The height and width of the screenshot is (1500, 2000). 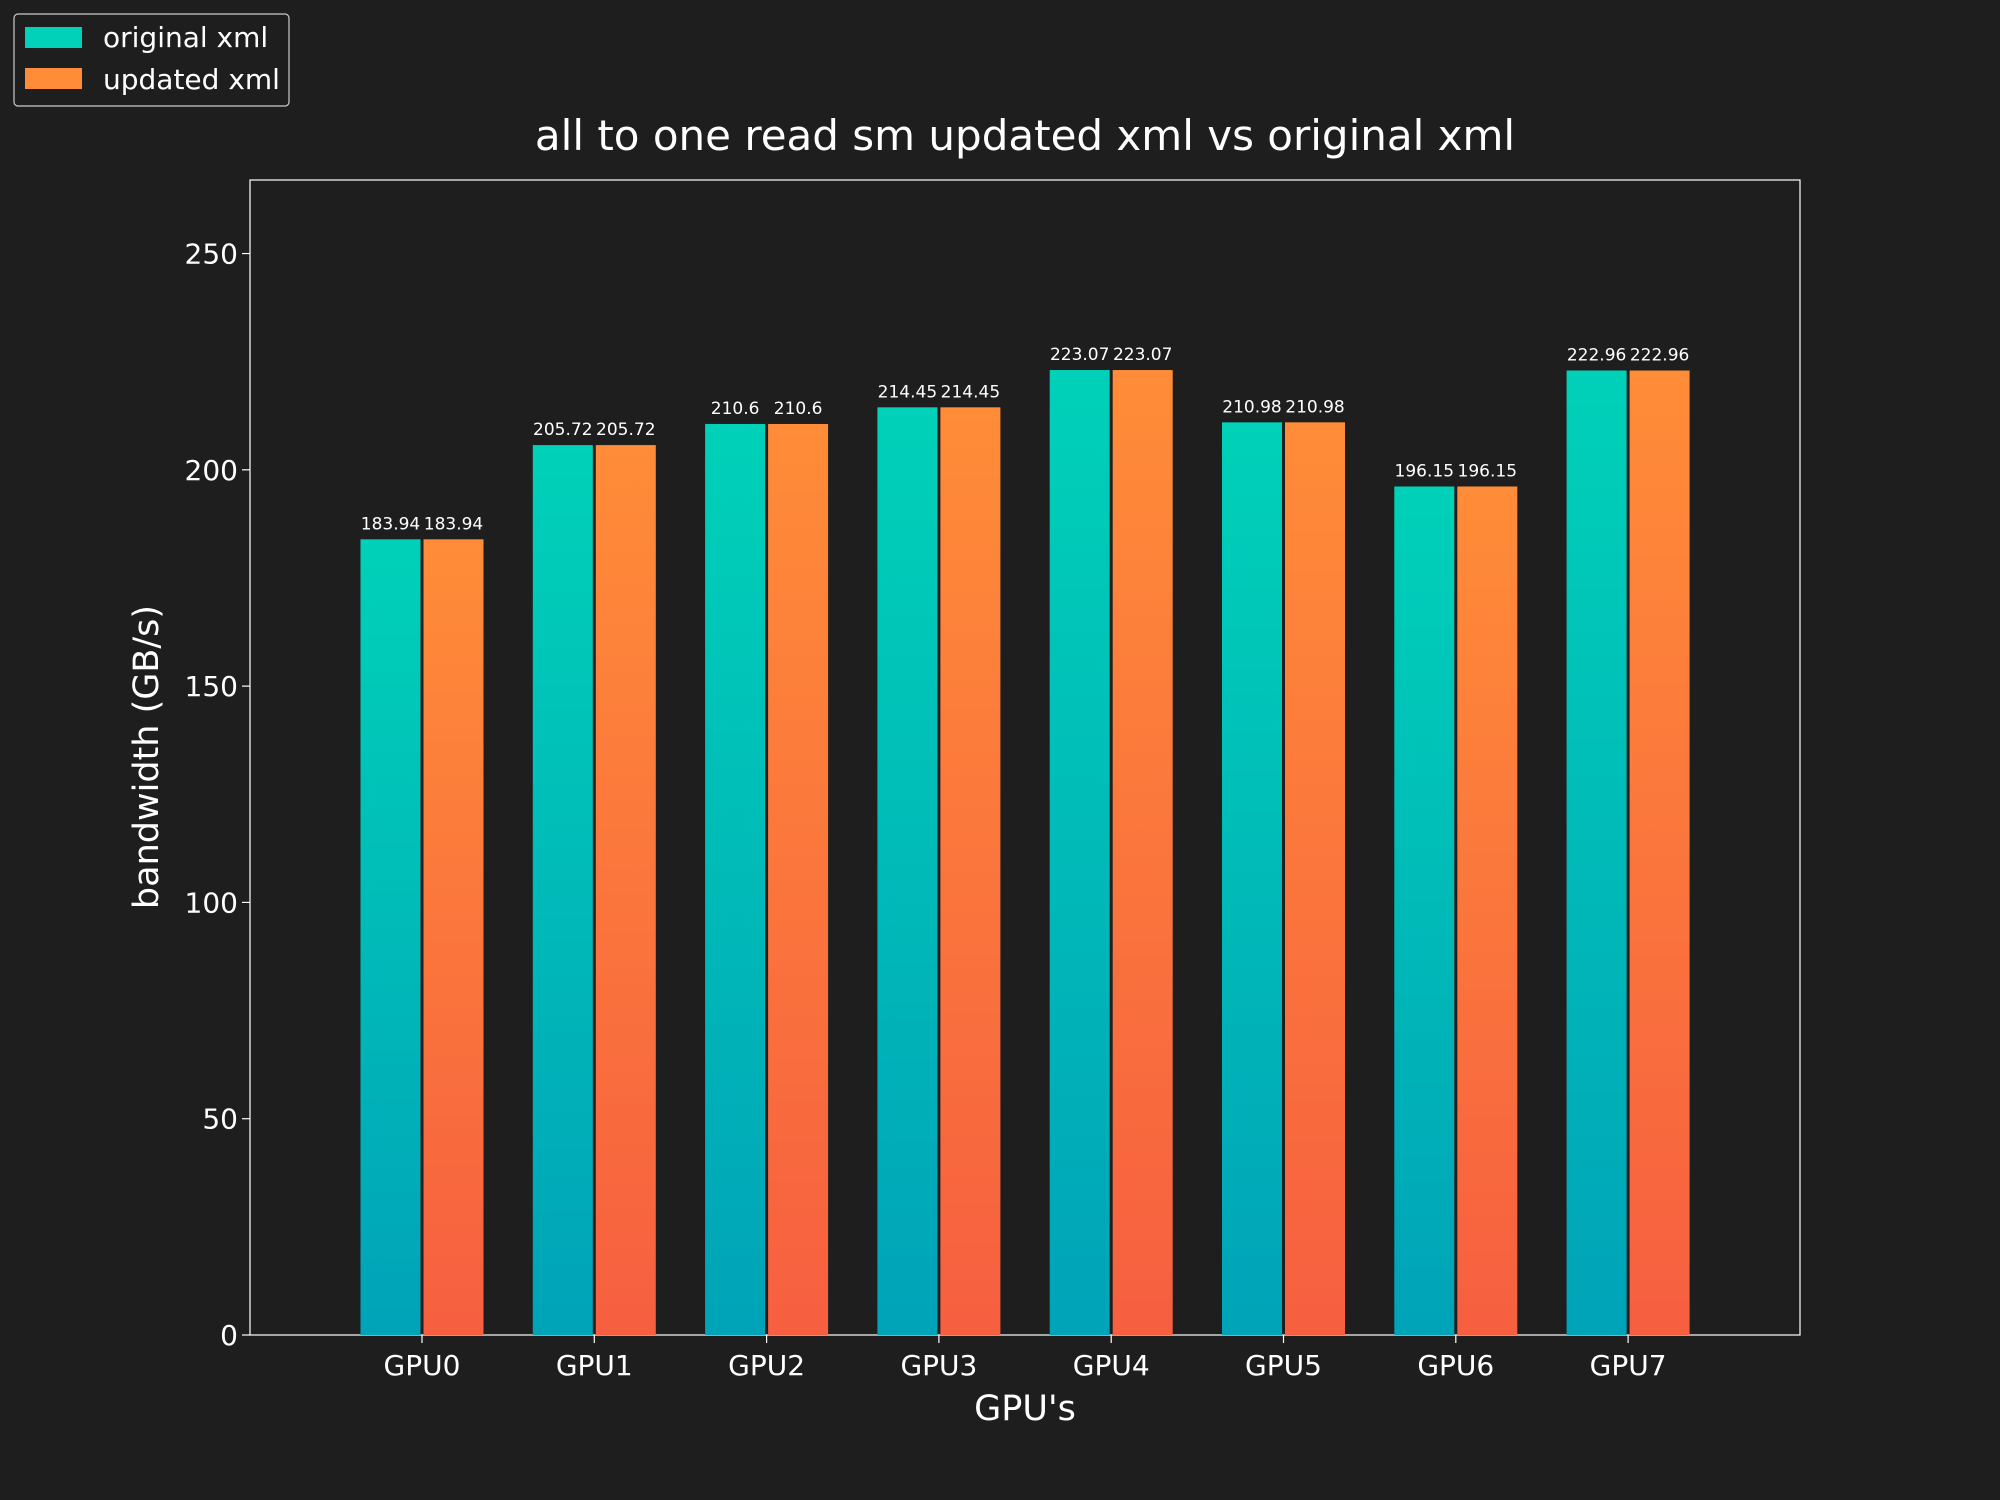 What do you see at coordinates (1252, 878) in the screenshot?
I see `bar-original-xml-gpu5` at bounding box center [1252, 878].